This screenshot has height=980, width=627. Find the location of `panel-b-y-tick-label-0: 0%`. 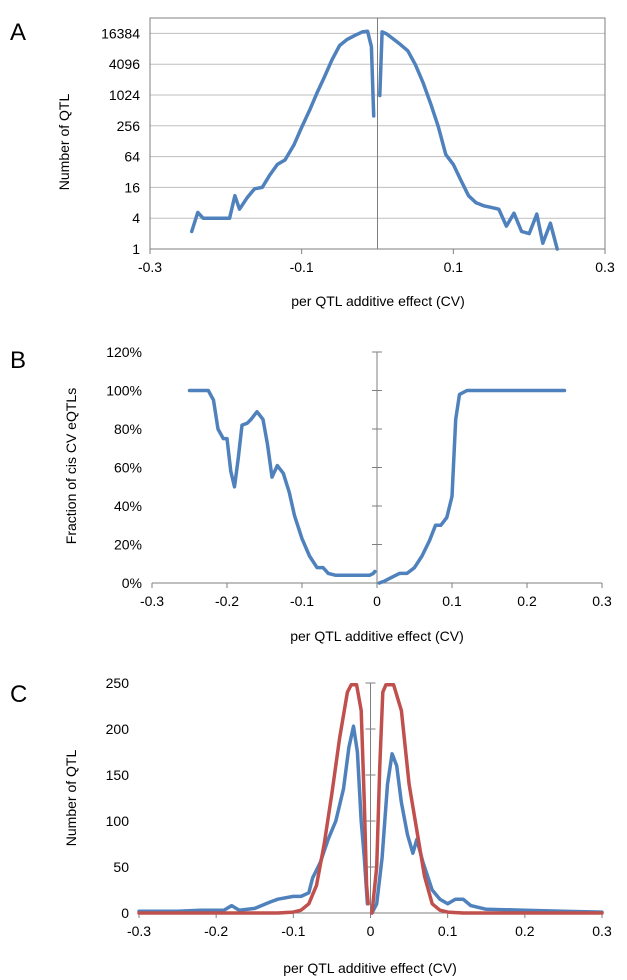

panel-b-y-tick-label-0: 0% is located at coordinates (132, 583).